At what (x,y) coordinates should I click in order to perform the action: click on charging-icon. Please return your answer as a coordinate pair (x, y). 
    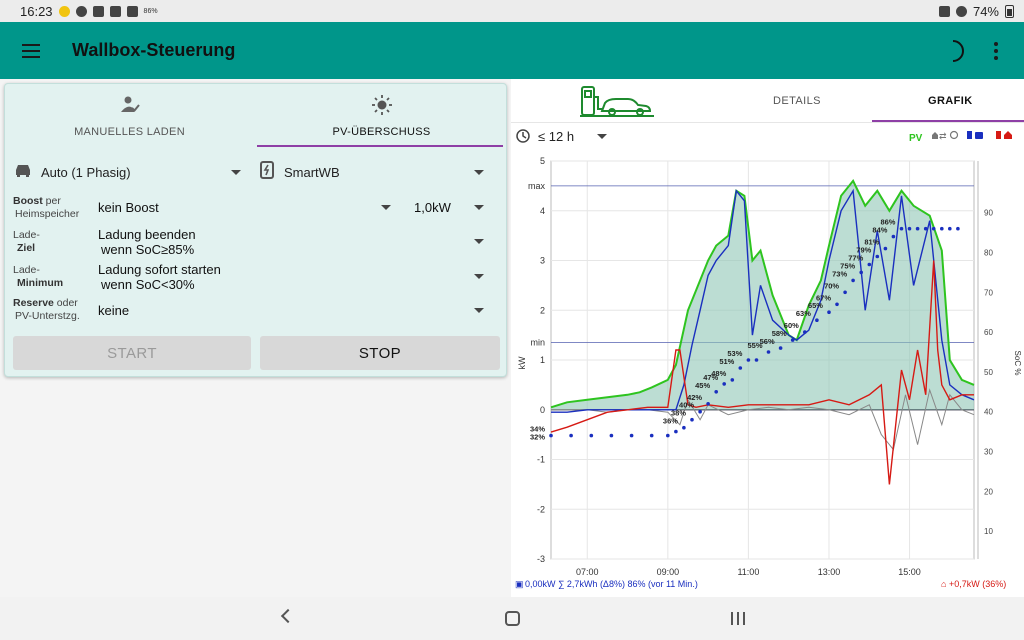
    Looking at the image, I should click on (64, 11).